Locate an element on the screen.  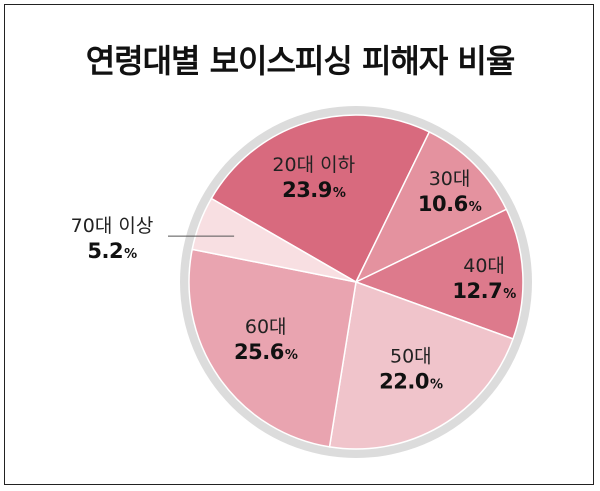
slice-label-3: 50대 is located at coordinates (411, 356).